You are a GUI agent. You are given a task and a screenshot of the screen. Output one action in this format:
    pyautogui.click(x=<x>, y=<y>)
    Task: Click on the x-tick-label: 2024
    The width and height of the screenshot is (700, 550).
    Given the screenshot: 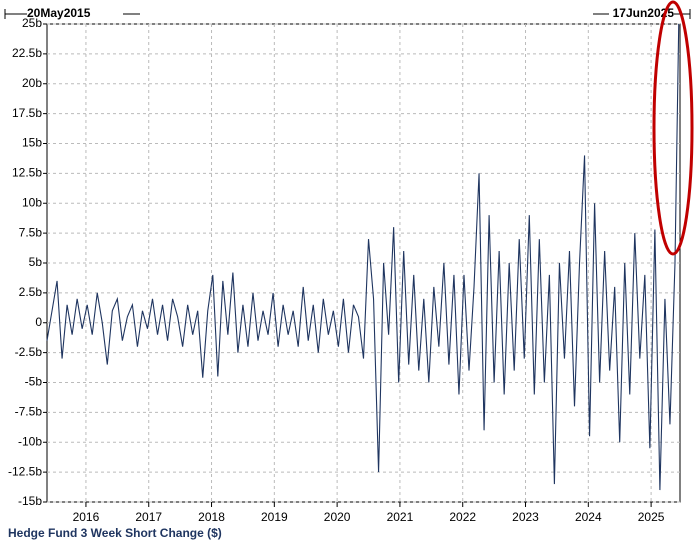 What is the action you would take?
    pyautogui.click(x=588, y=517)
    